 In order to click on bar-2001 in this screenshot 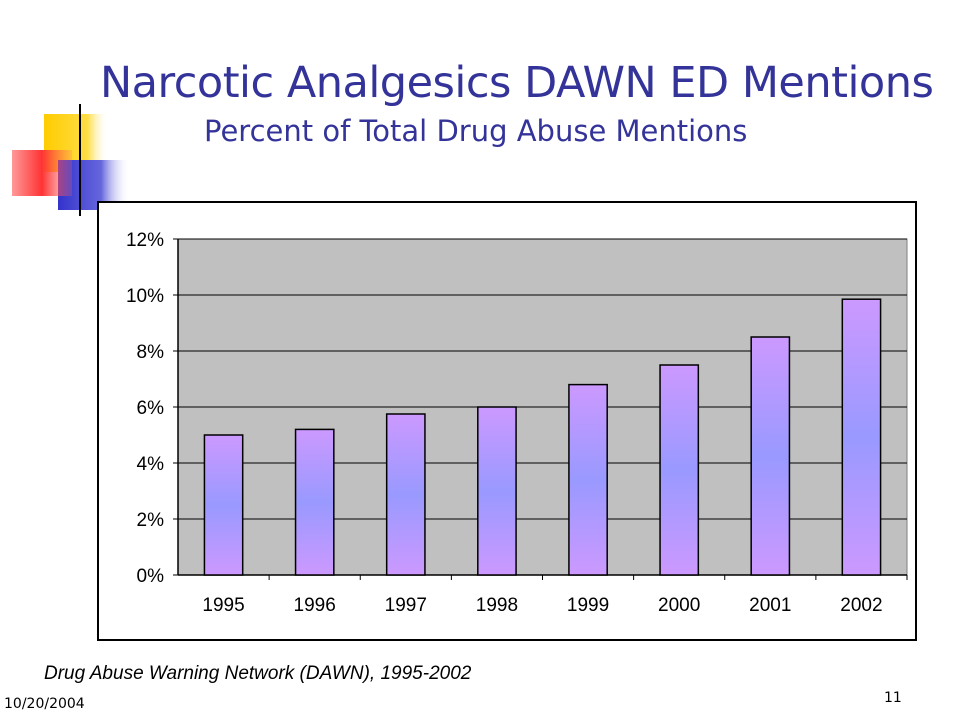, I will do `click(770, 456)`.